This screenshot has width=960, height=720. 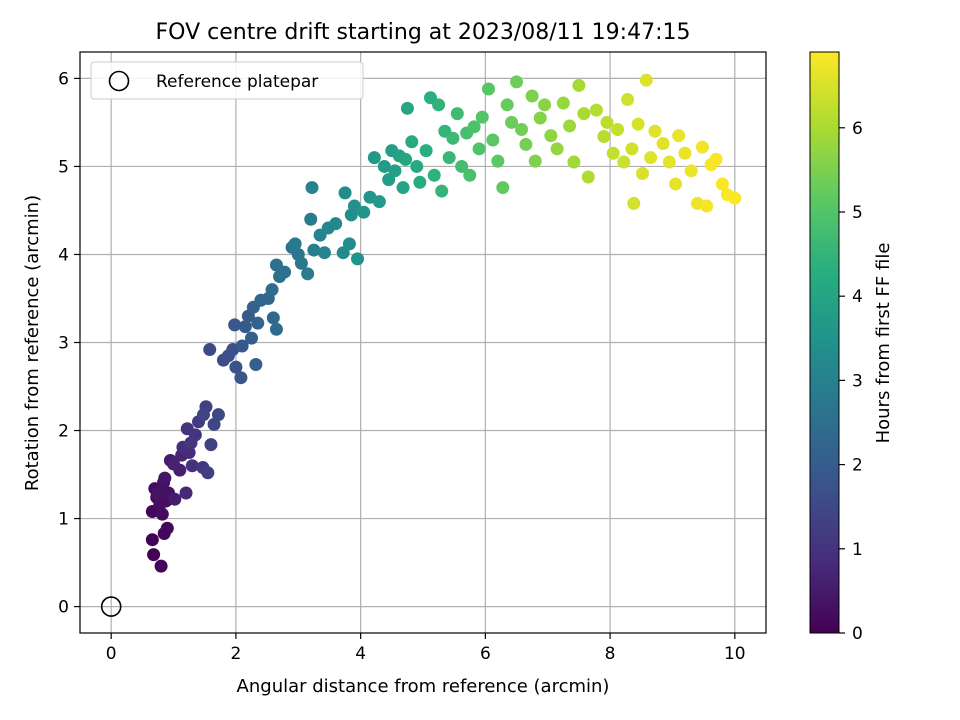 What do you see at coordinates (883, 343) in the screenshot?
I see `colorbar-label: Hours from first FF file` at bounding box center [883, 343].